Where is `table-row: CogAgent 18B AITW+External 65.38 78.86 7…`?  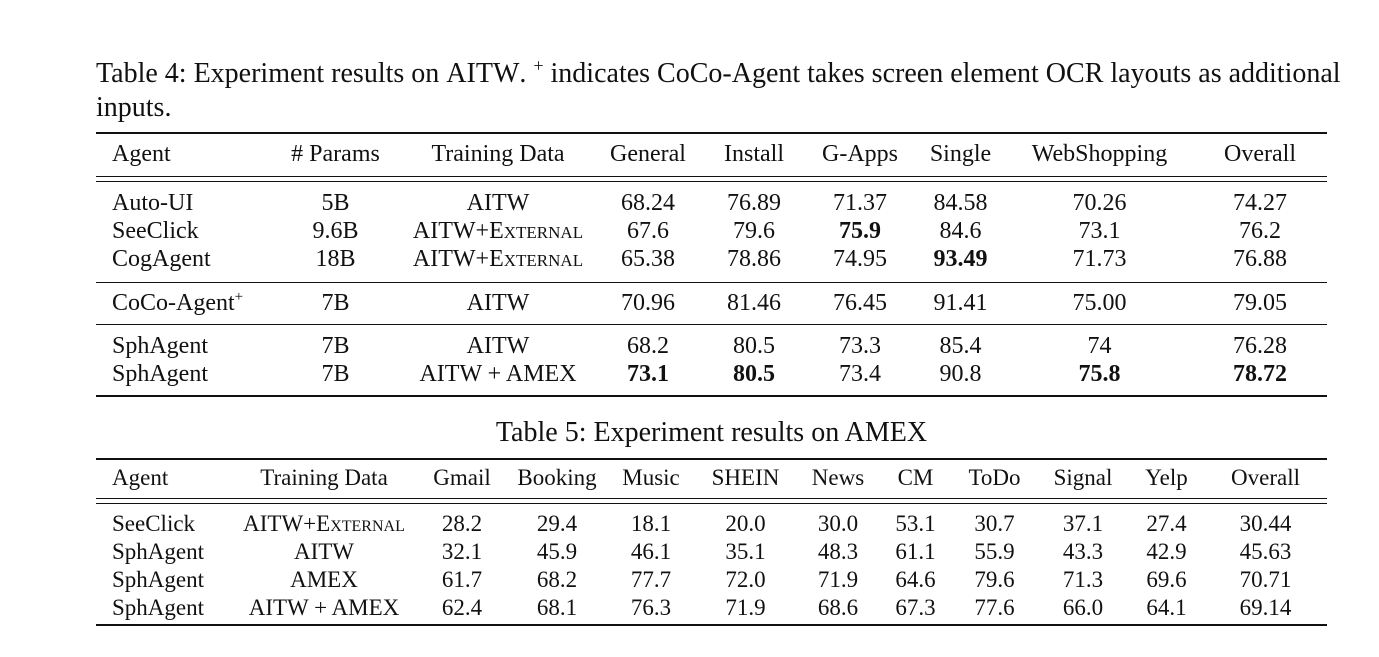
table-row: CogAgent 18B AITW+External 65.38 78.86 7… is located at coordinates (711, 259).